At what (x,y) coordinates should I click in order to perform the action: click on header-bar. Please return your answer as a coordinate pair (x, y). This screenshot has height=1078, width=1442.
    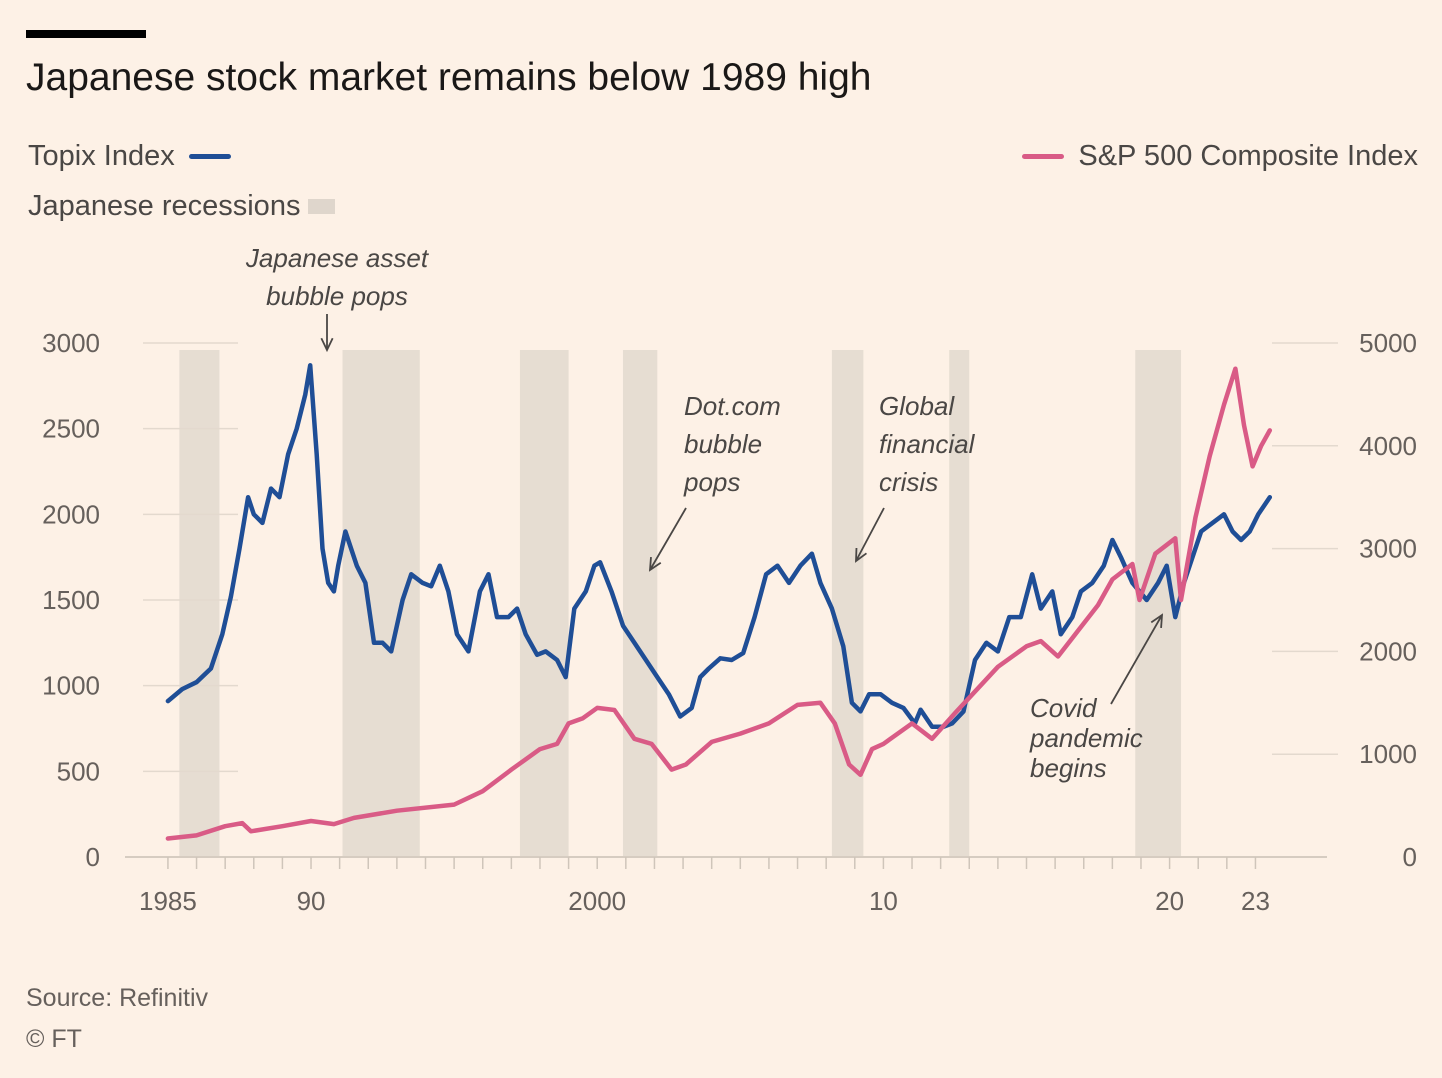
    Looking at the image, I should click on (86, 34).